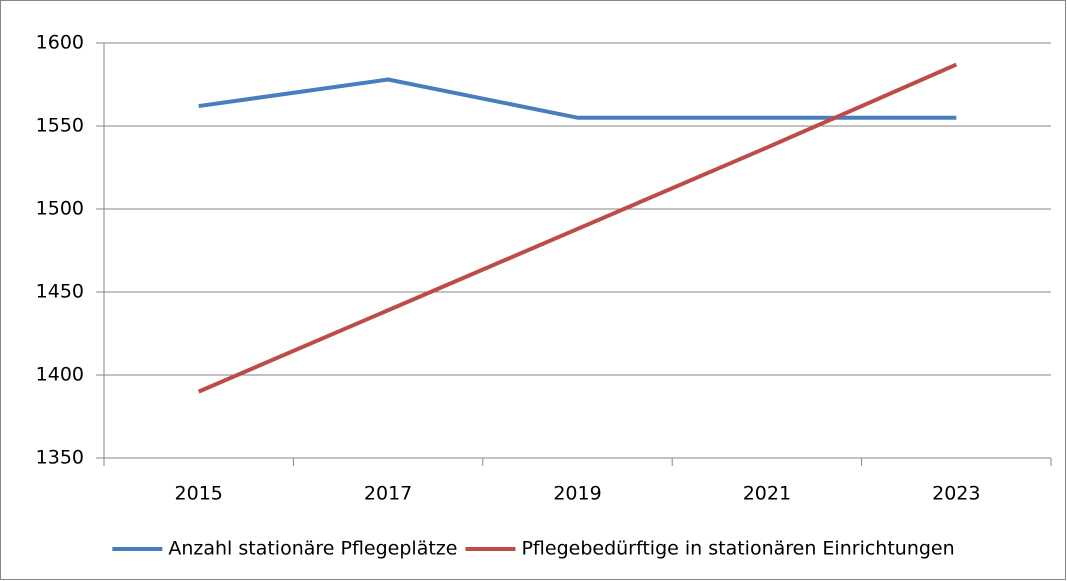 The image size is (1067, 581). What do you see at coordinates (60, 43) in the screenshot?
I see `y-tick-label: 1600` at bounding box center [60, 43].